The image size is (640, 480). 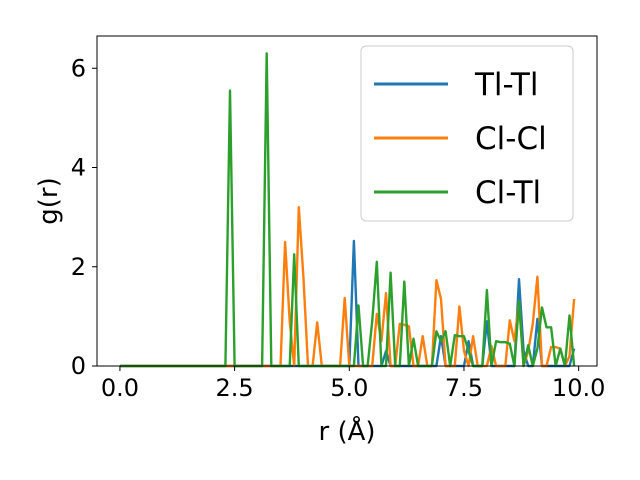 I want to click on legend-label: Cl-Cl, so click(x=511, y=139).